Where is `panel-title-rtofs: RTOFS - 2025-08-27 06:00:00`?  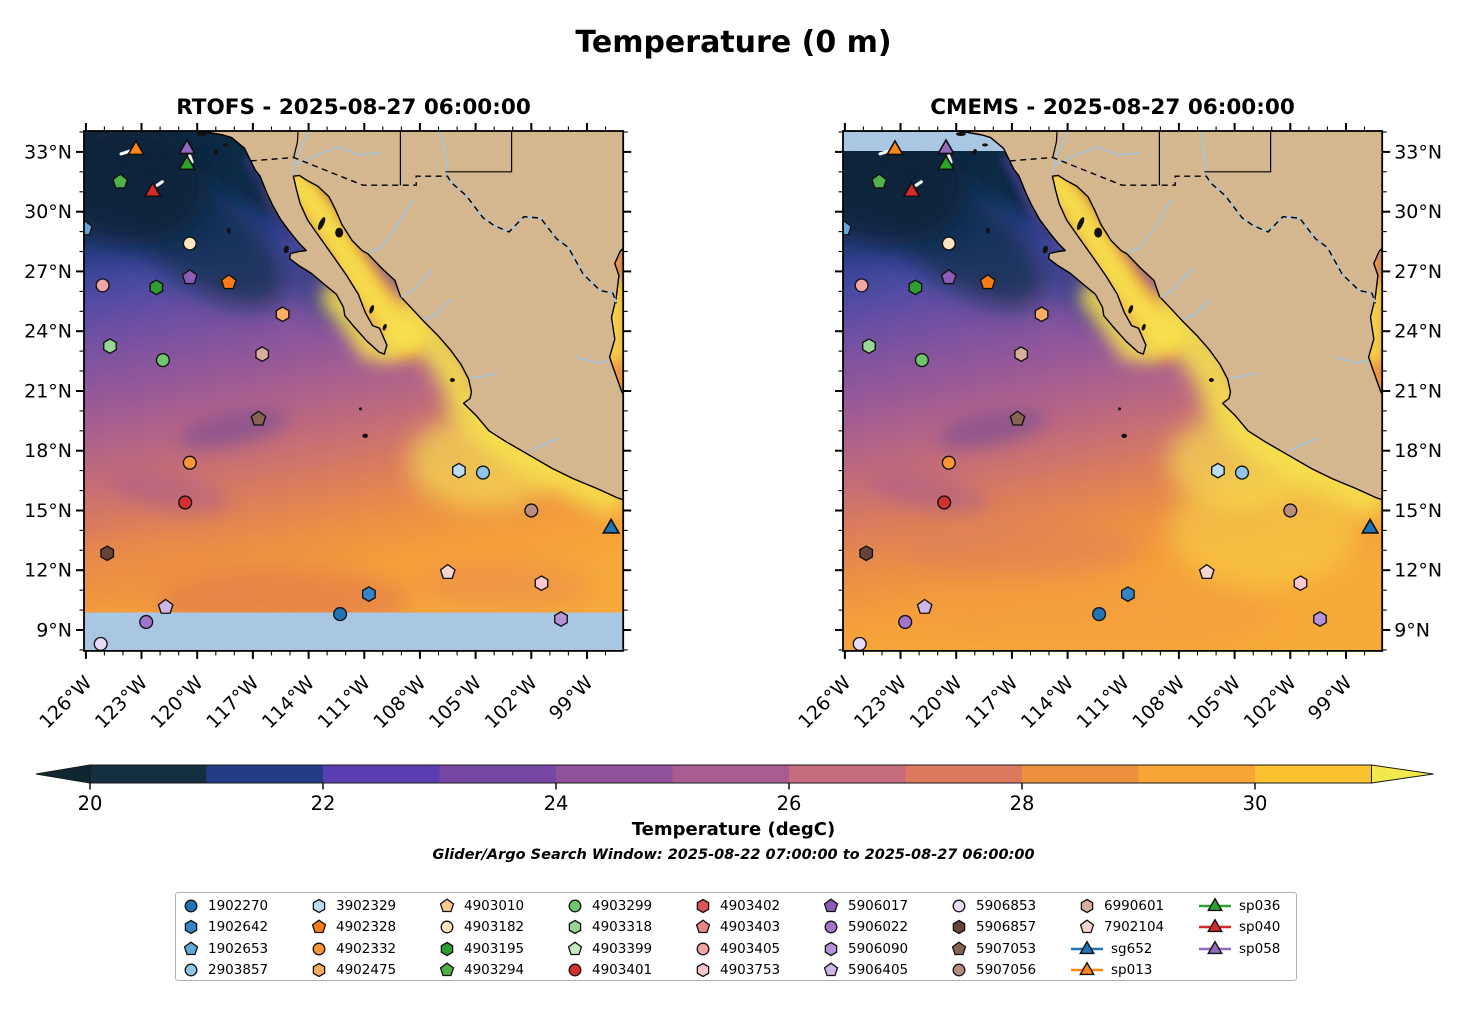 panel-title-rtofs: RTOFS - 2025-08-27 06:00:00 is located at coordinates (353, 107).